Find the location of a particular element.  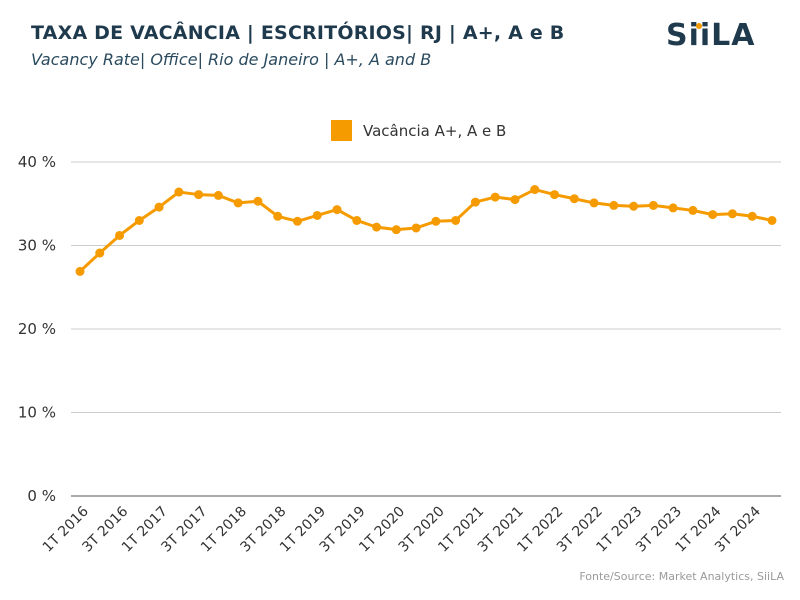

siila-logo: SiiLA is located at coordinates (724, 36).